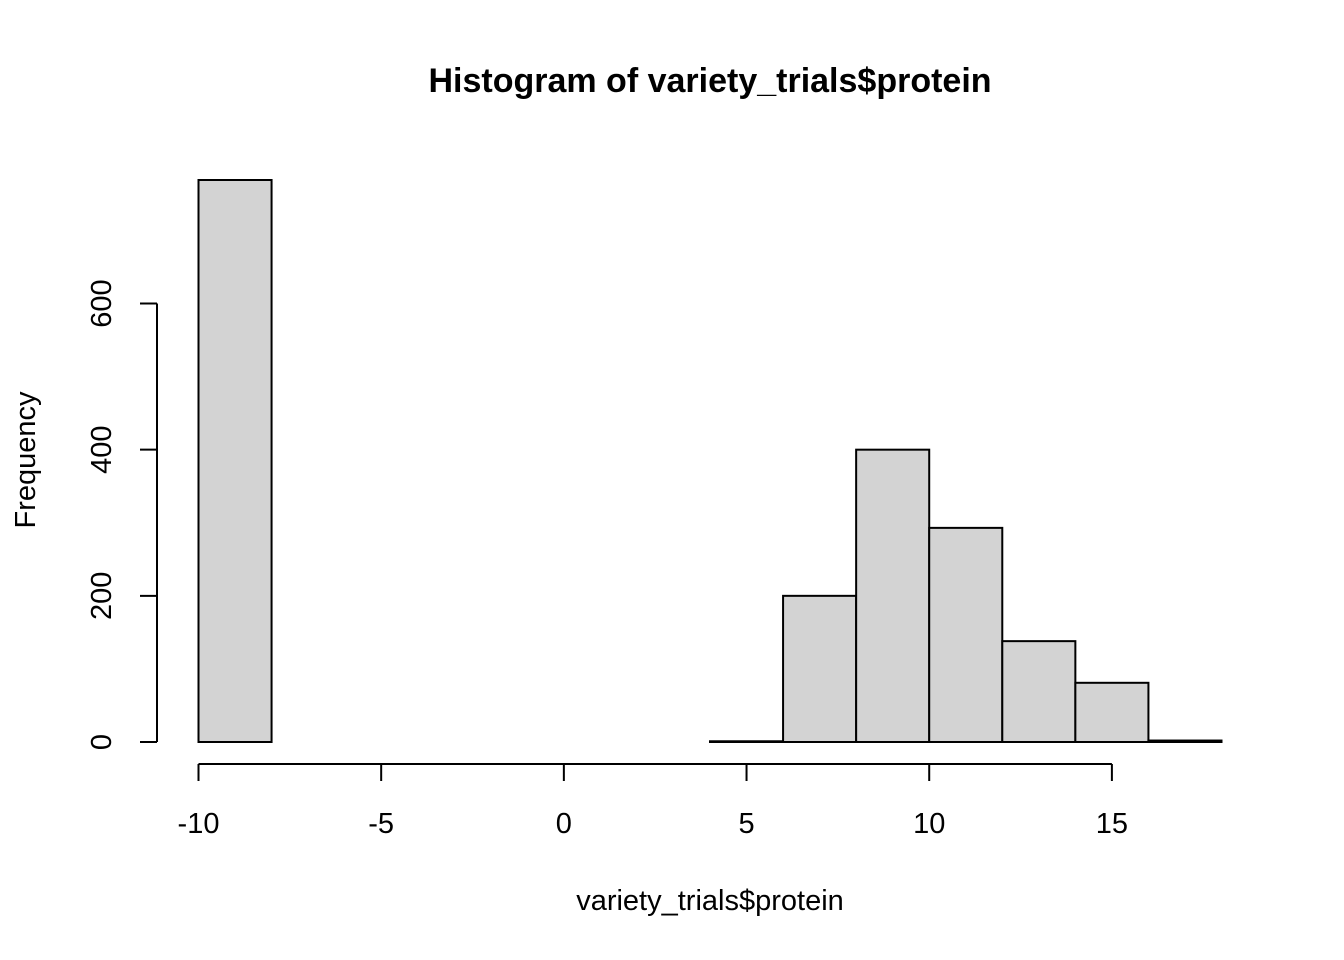 The width and height of the screenshot is (1344, 960). Describe the element at coordinates (102, 449) in the screenshot. I see `y-tick-label: 400` at that location.